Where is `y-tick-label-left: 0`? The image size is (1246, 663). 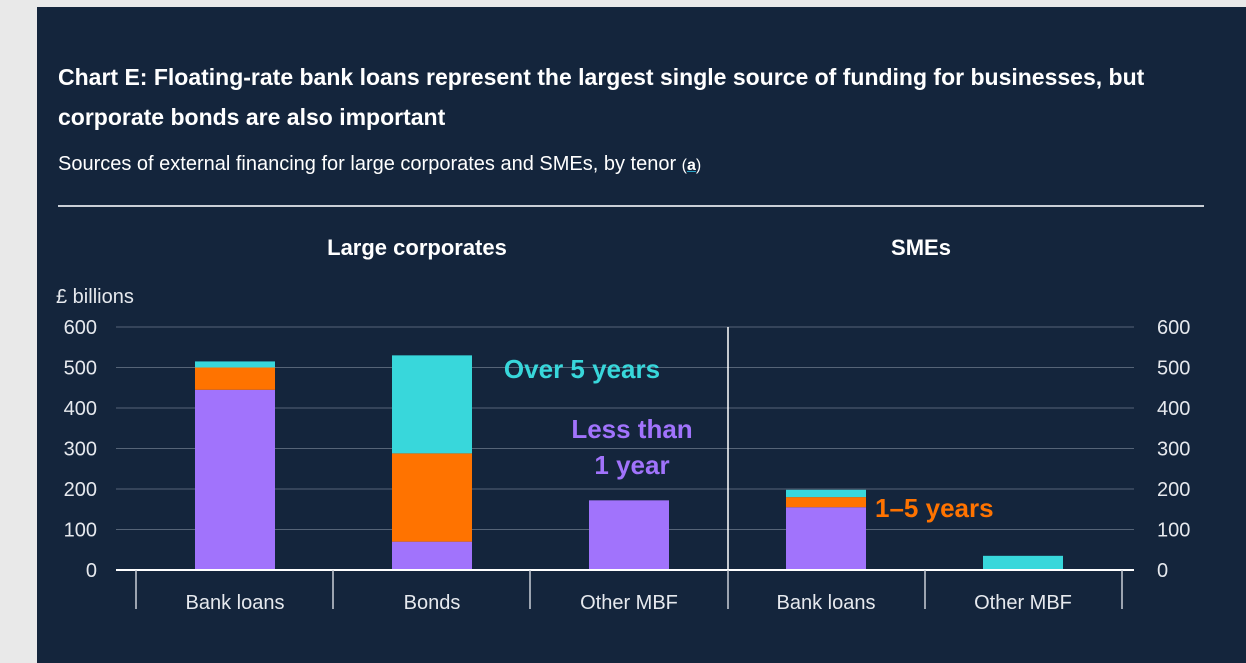 y-tick-label-left: 0 is located at coordinates (91, 571).